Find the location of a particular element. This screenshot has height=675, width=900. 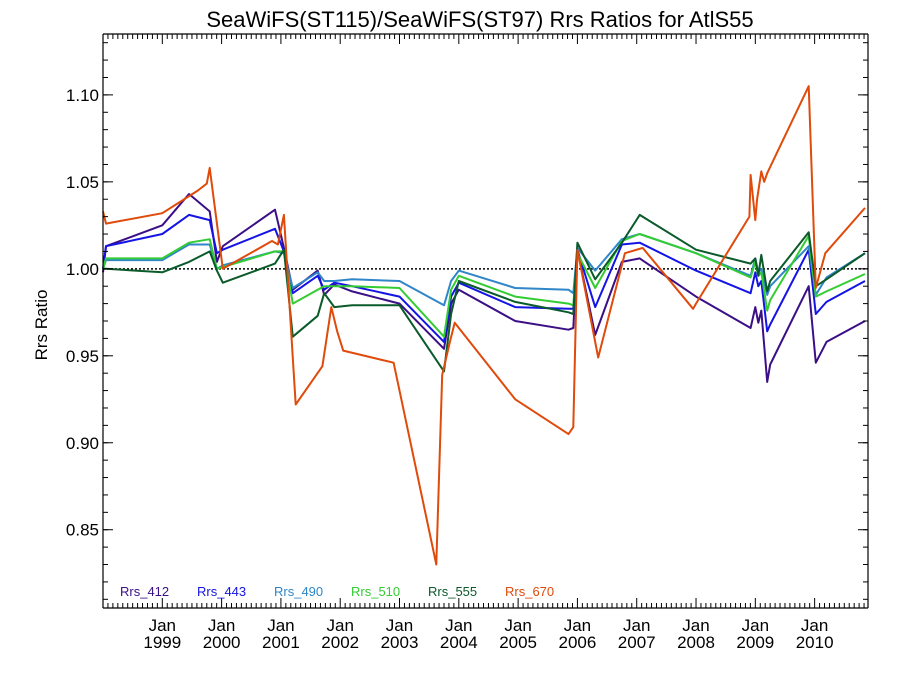

x-tick-label-year: 2005 is located at coordinates (518, 642).